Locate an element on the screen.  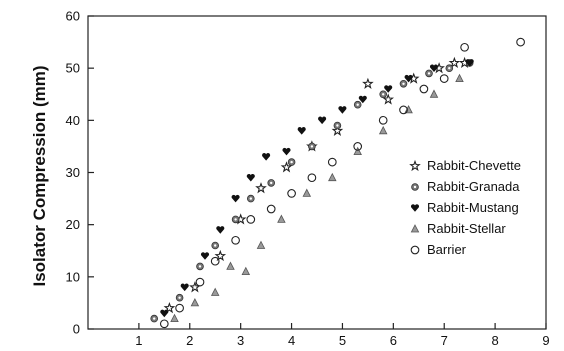
y-axis-label: Isolator Compression (mm) is located at coordinates (39, 175).